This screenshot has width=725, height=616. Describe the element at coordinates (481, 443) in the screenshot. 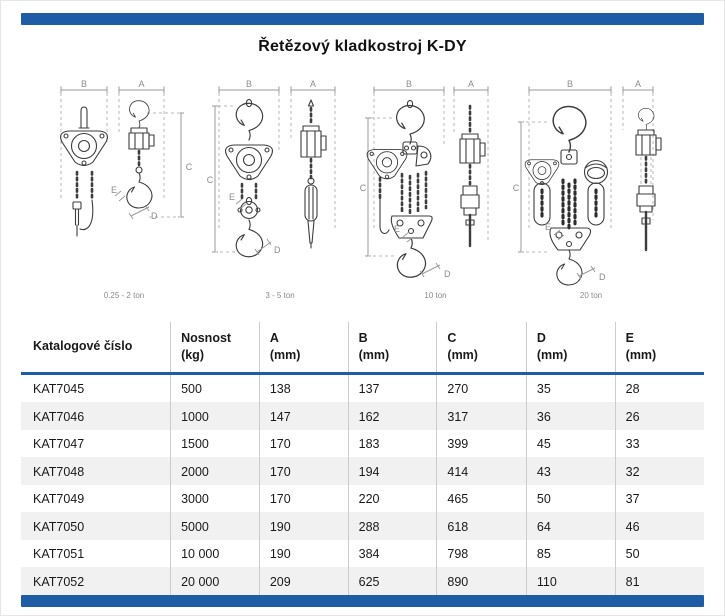

I see `table-cell: 399` at that location.